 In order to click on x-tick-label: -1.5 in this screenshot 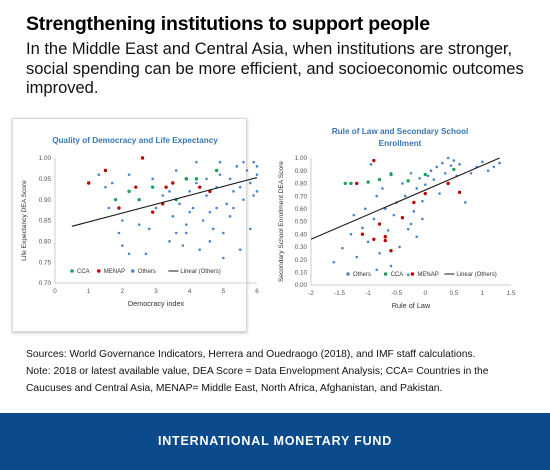, I will do `click(339, 293)`.